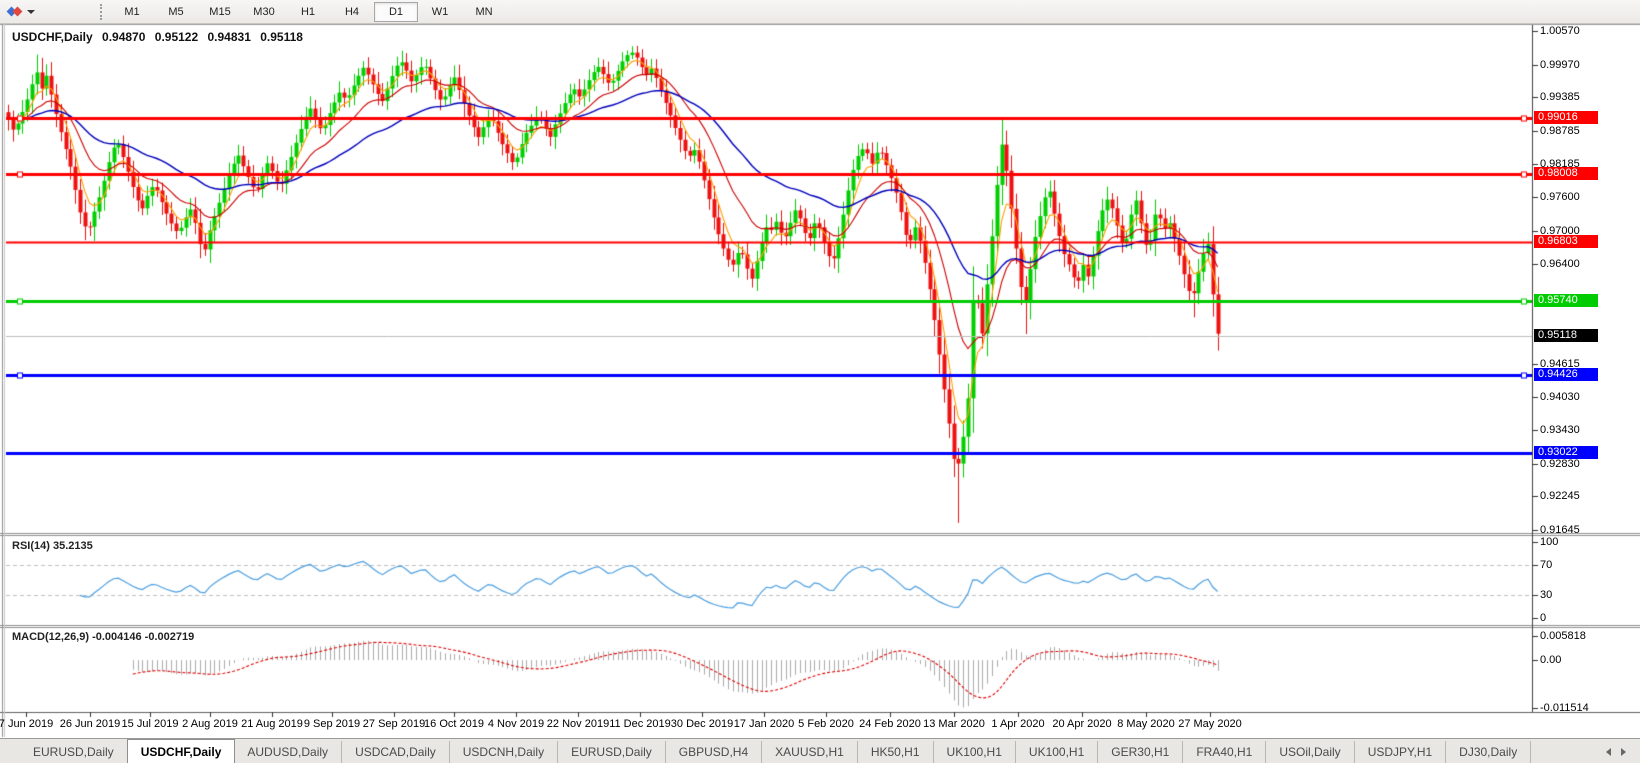 The width and height of the screenshot is (1640, 763). Describe the element at coordinates (764, 724) in the screenshot. I see `x-axis-date-label: 17 Jan 2020` at that location.